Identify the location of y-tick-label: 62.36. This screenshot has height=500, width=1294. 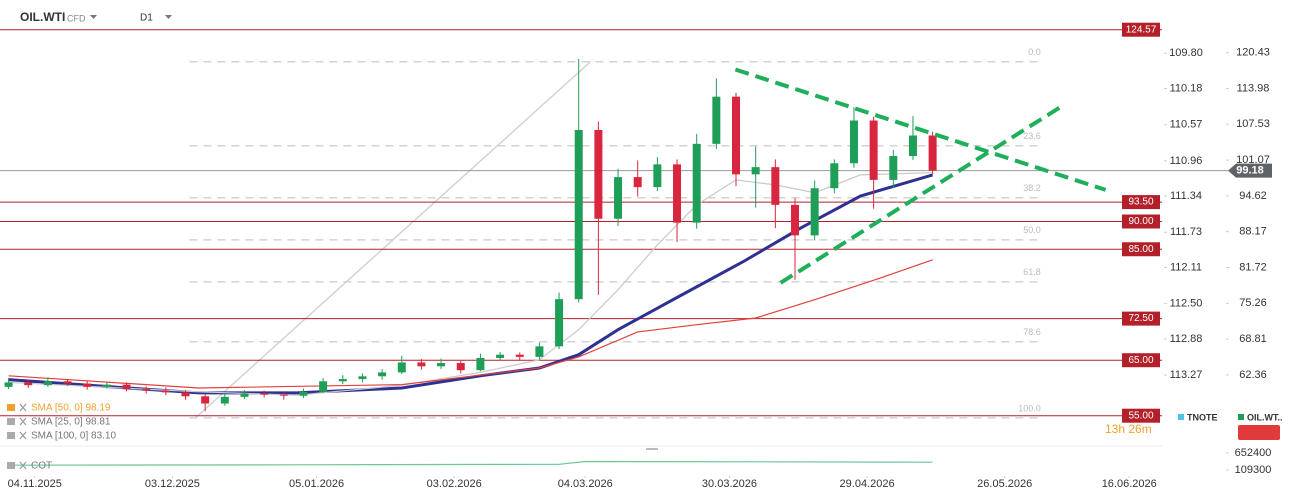
(1253, 375).